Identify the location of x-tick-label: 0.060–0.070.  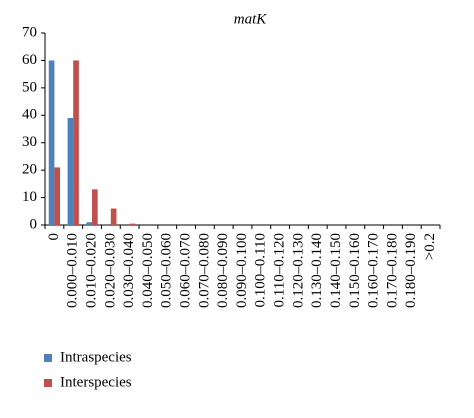
(186, 270).